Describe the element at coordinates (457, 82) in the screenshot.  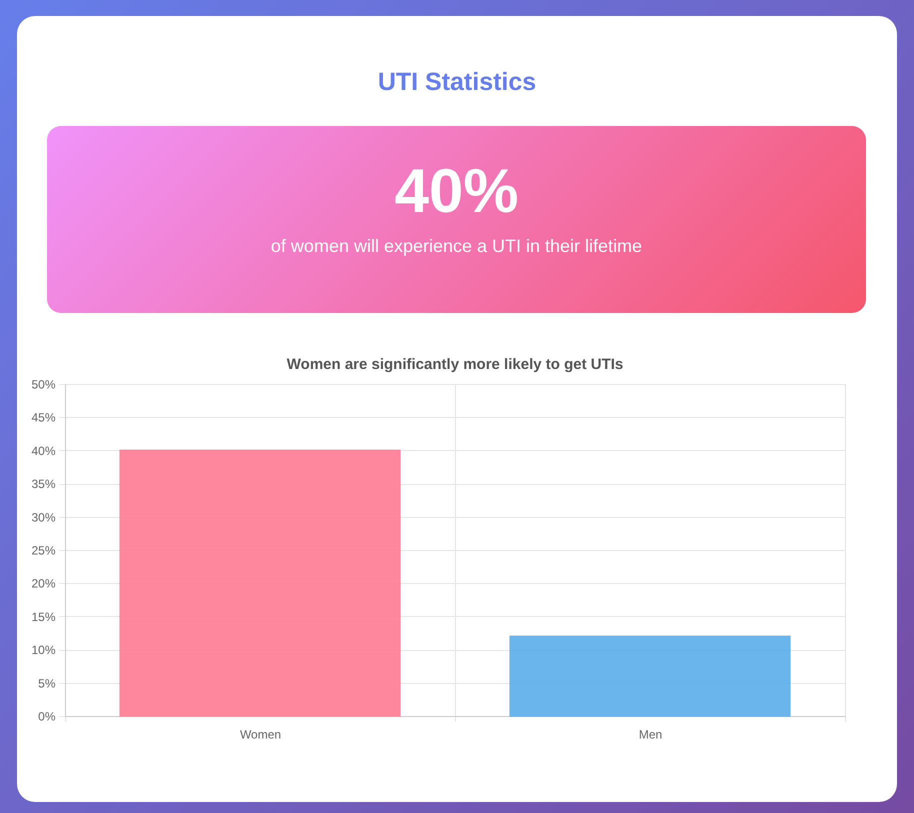
I see `text: UTI Statistics` at that location.